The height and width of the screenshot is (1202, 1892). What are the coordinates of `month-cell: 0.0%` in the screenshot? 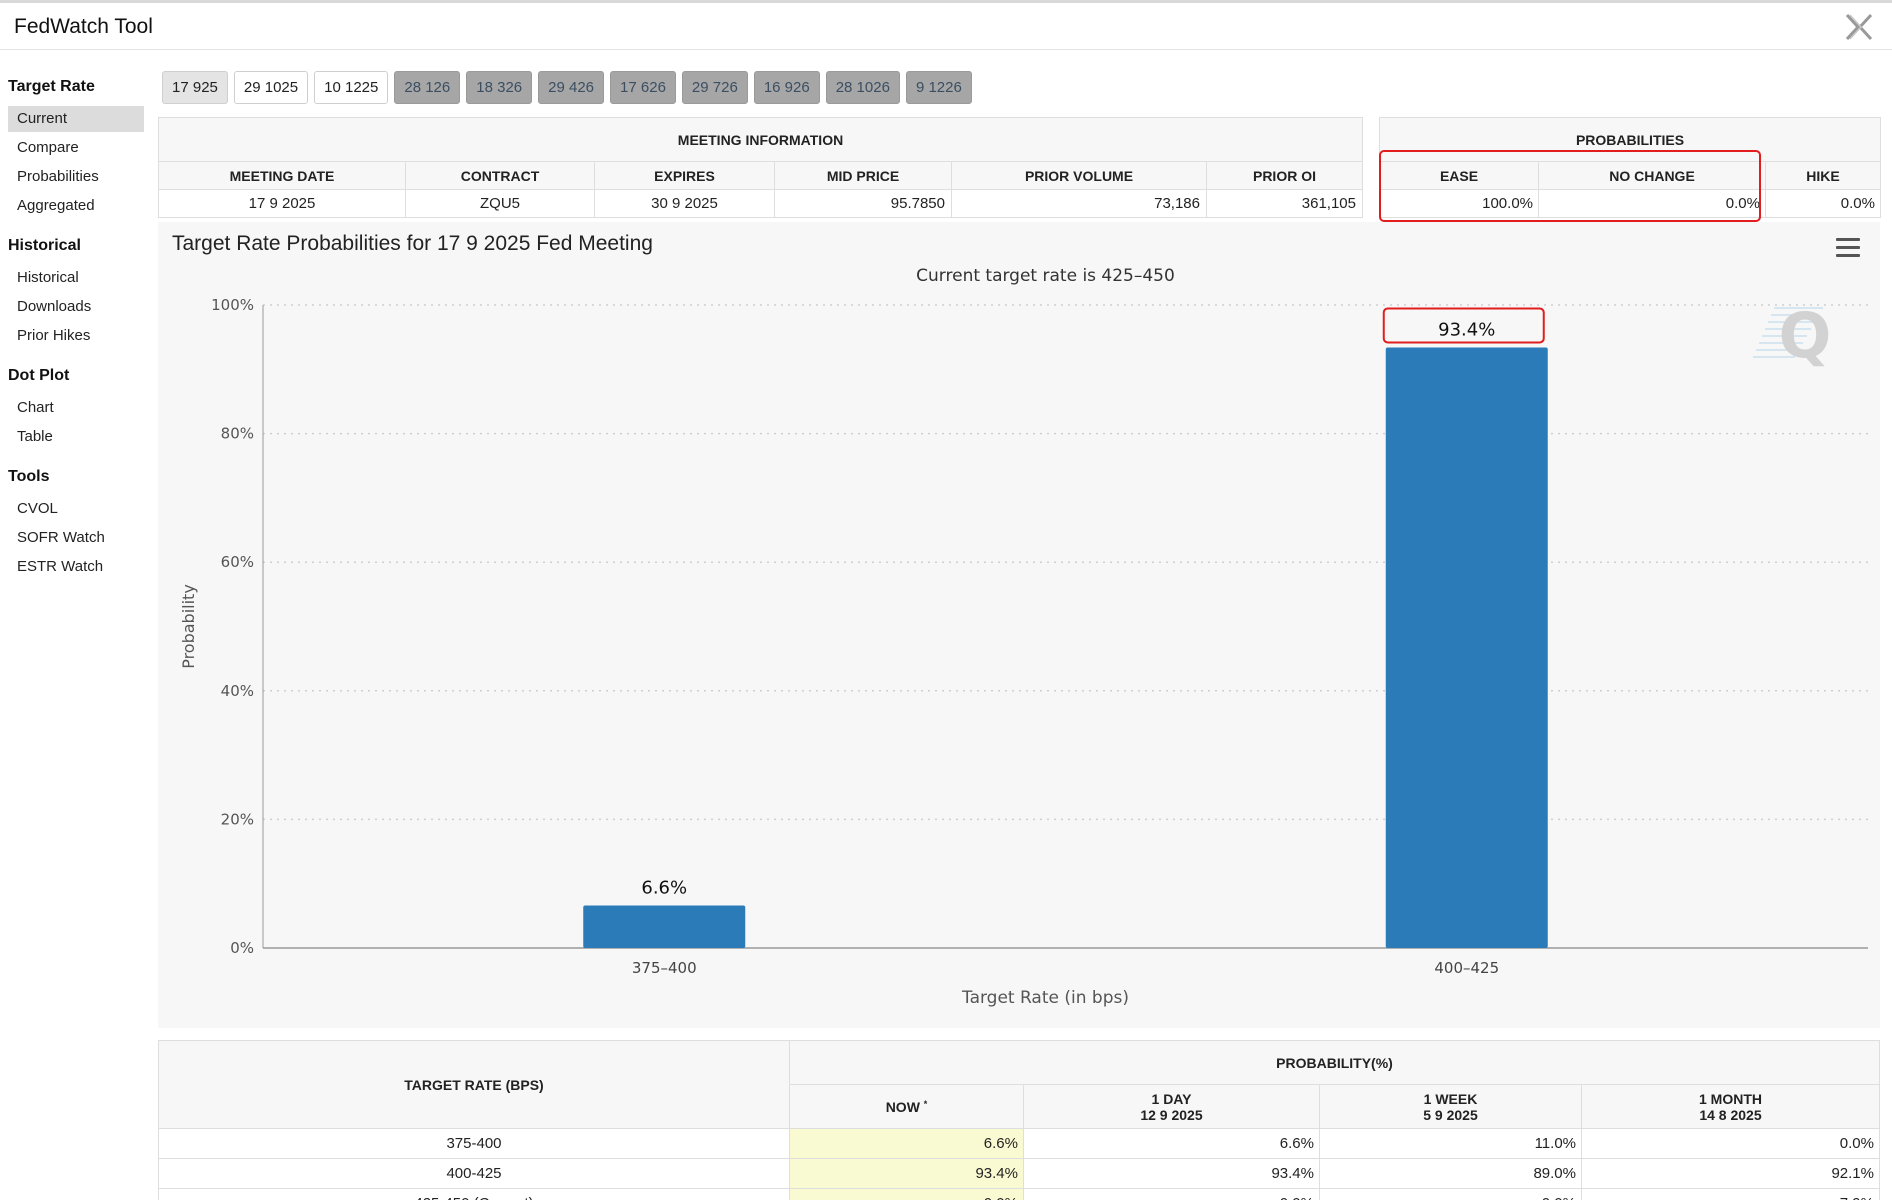 It's located at (1730, 1143).